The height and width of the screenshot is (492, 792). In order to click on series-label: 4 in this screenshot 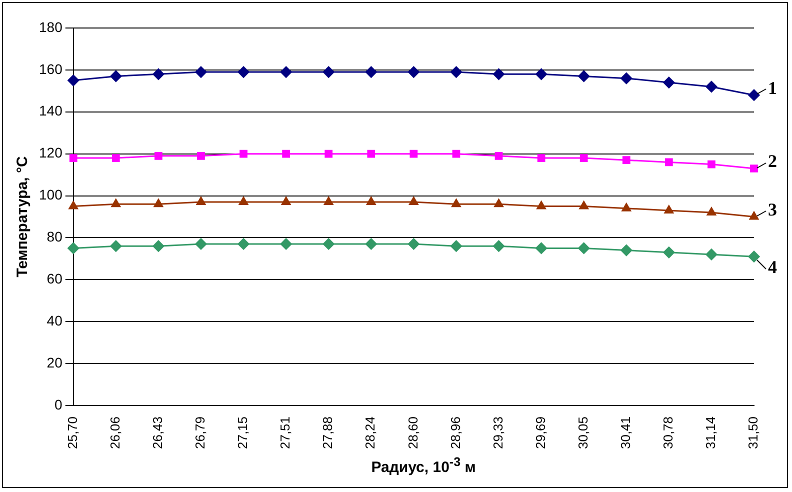, I will do `click(772, 267)`.